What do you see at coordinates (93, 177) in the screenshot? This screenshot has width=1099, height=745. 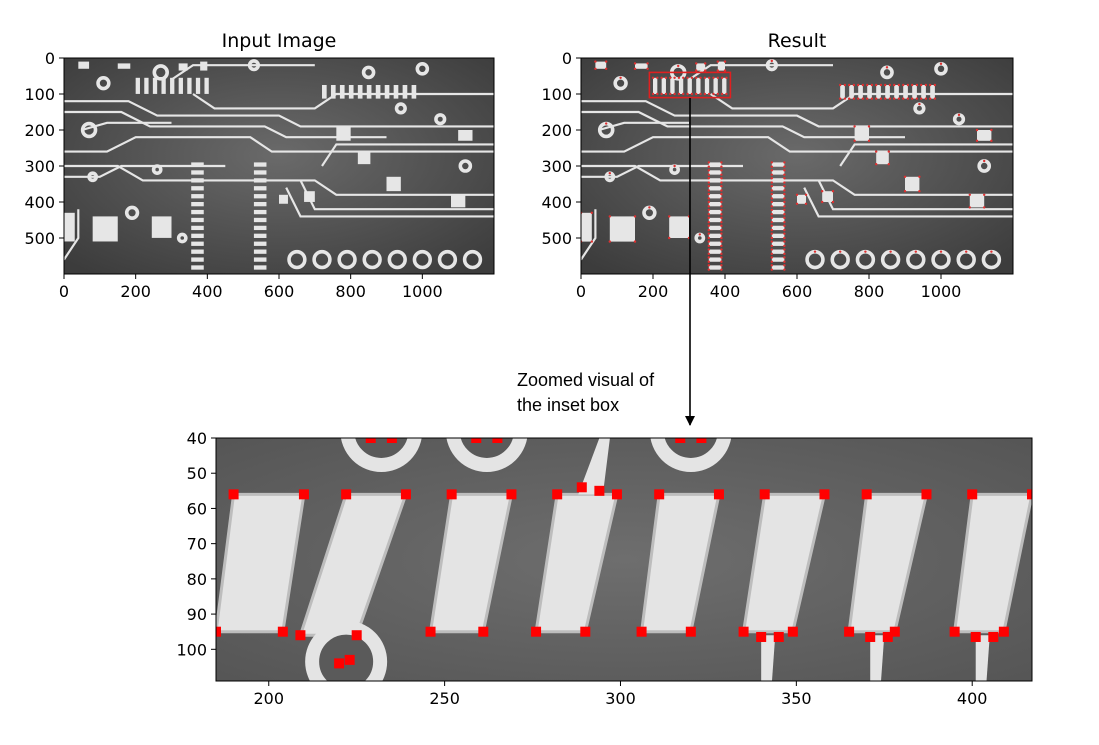 I see `pcb-via` at bounding box center [93, 177].